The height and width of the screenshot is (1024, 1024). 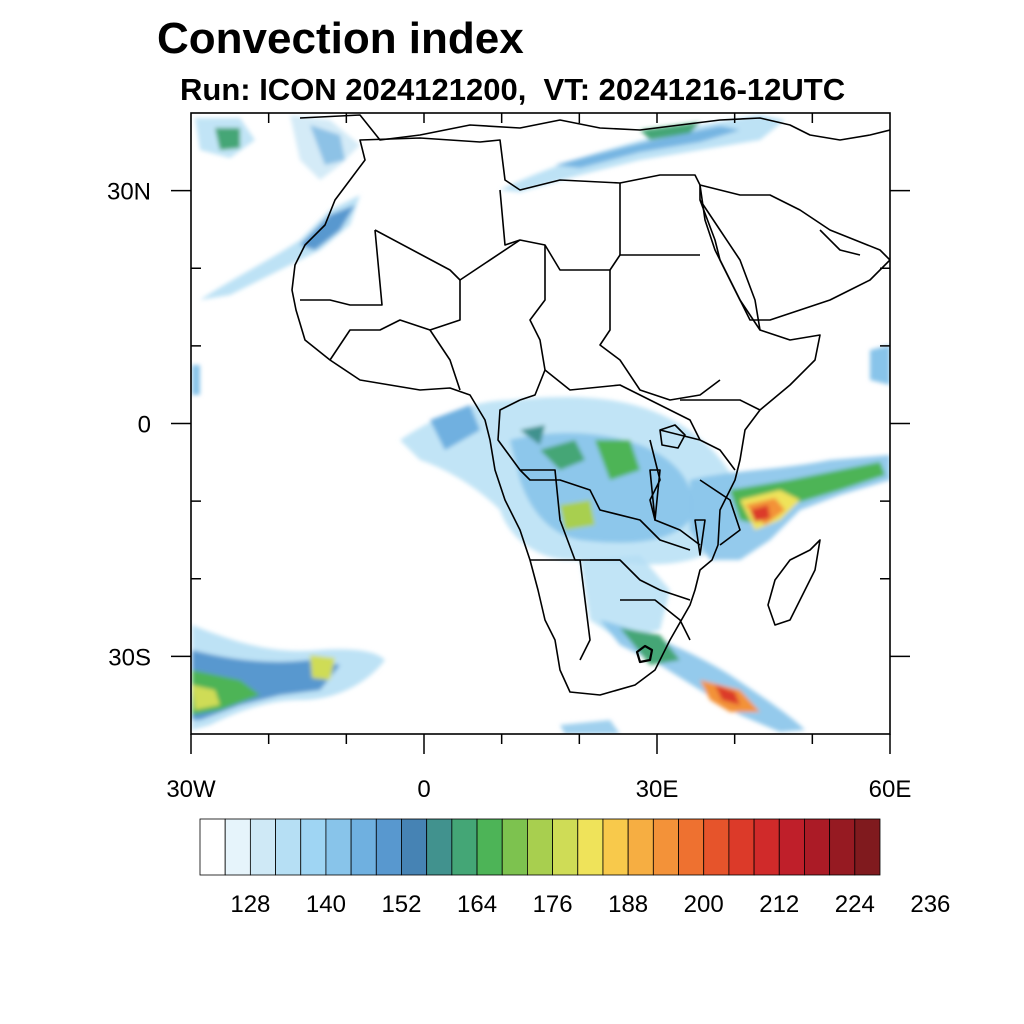 I want to click on chart-subtitle: Run: ICON 2024121200, VT: 20241216-12UTC, so click(x=513, y=89).